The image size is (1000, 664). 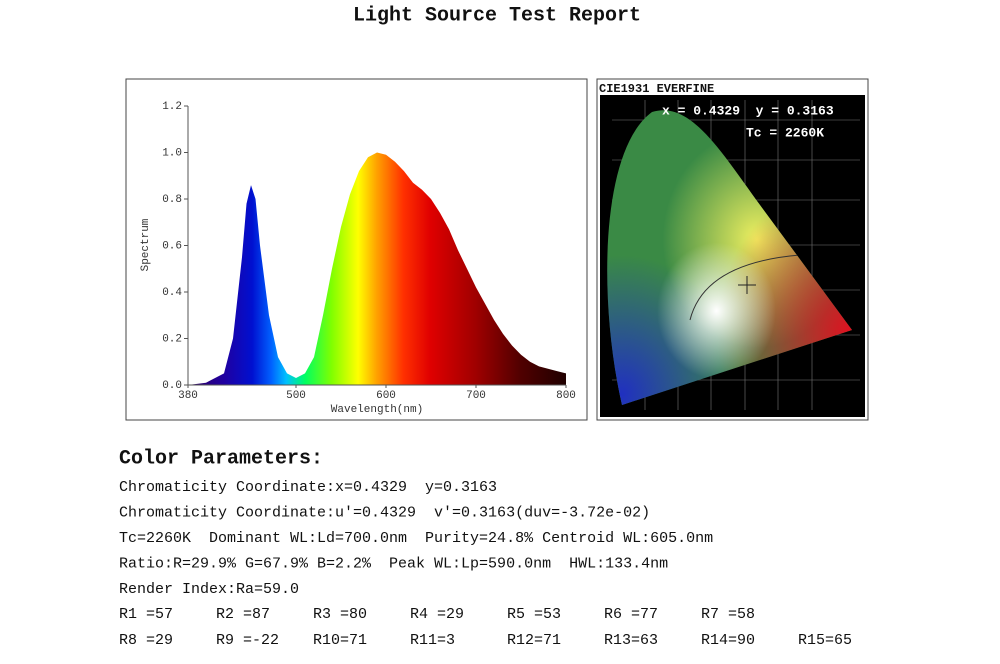 What do you see at coordinates (748, 110) in the screenshot?
I see `cie-coordinates: x = 0.4329 y = 0.3163` at bounding box center [748, 110].